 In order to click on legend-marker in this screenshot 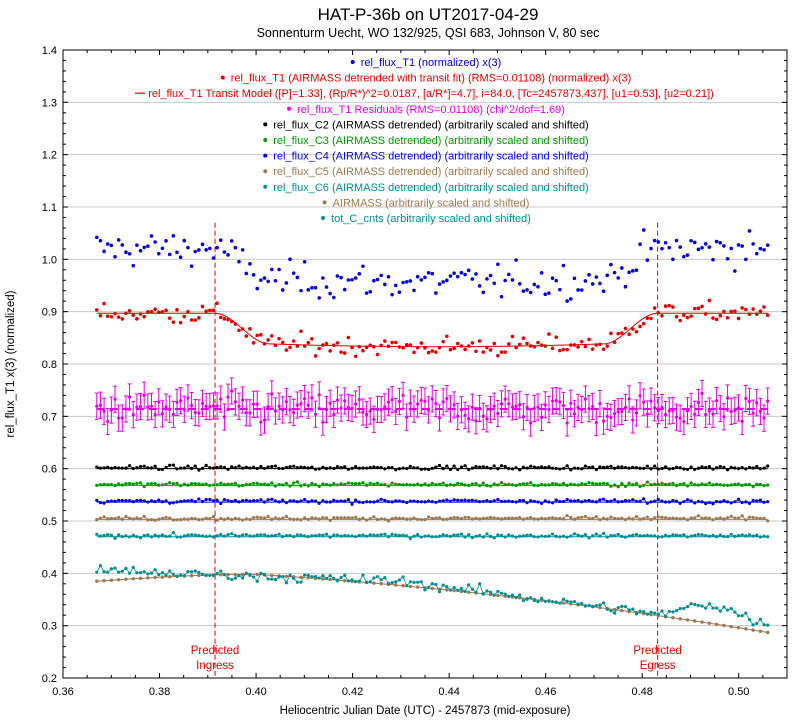, I will do `click(265, 124)`.